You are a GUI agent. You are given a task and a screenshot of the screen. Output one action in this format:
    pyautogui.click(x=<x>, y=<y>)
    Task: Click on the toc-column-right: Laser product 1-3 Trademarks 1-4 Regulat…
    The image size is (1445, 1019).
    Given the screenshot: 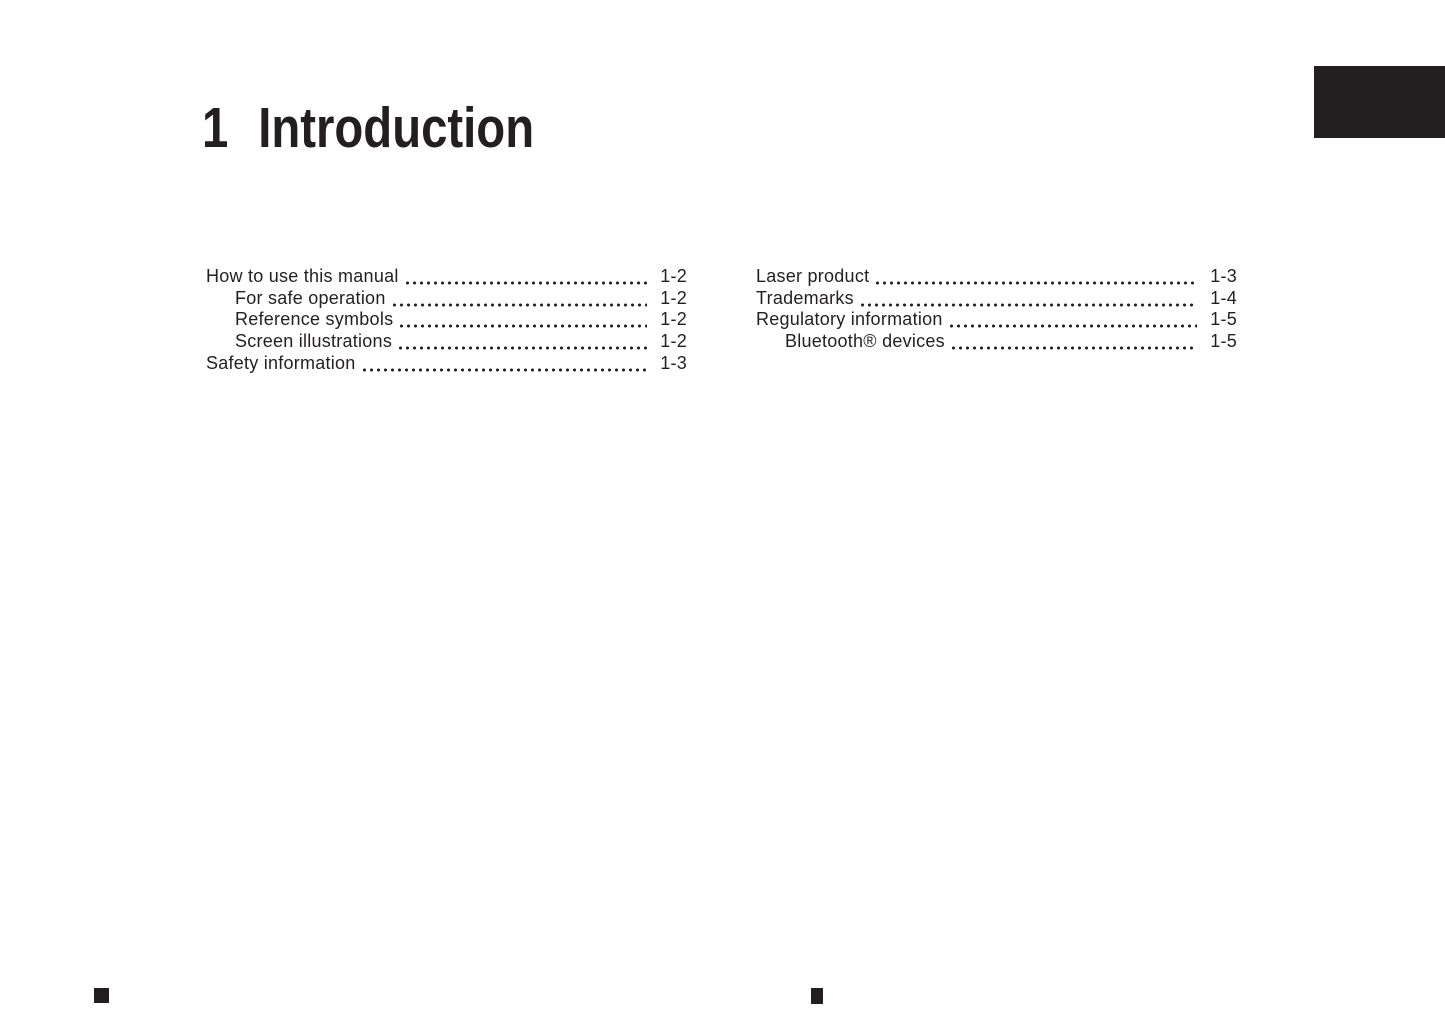 What is the action you would take?
    pyautogui.click(x=996, y=320)
    